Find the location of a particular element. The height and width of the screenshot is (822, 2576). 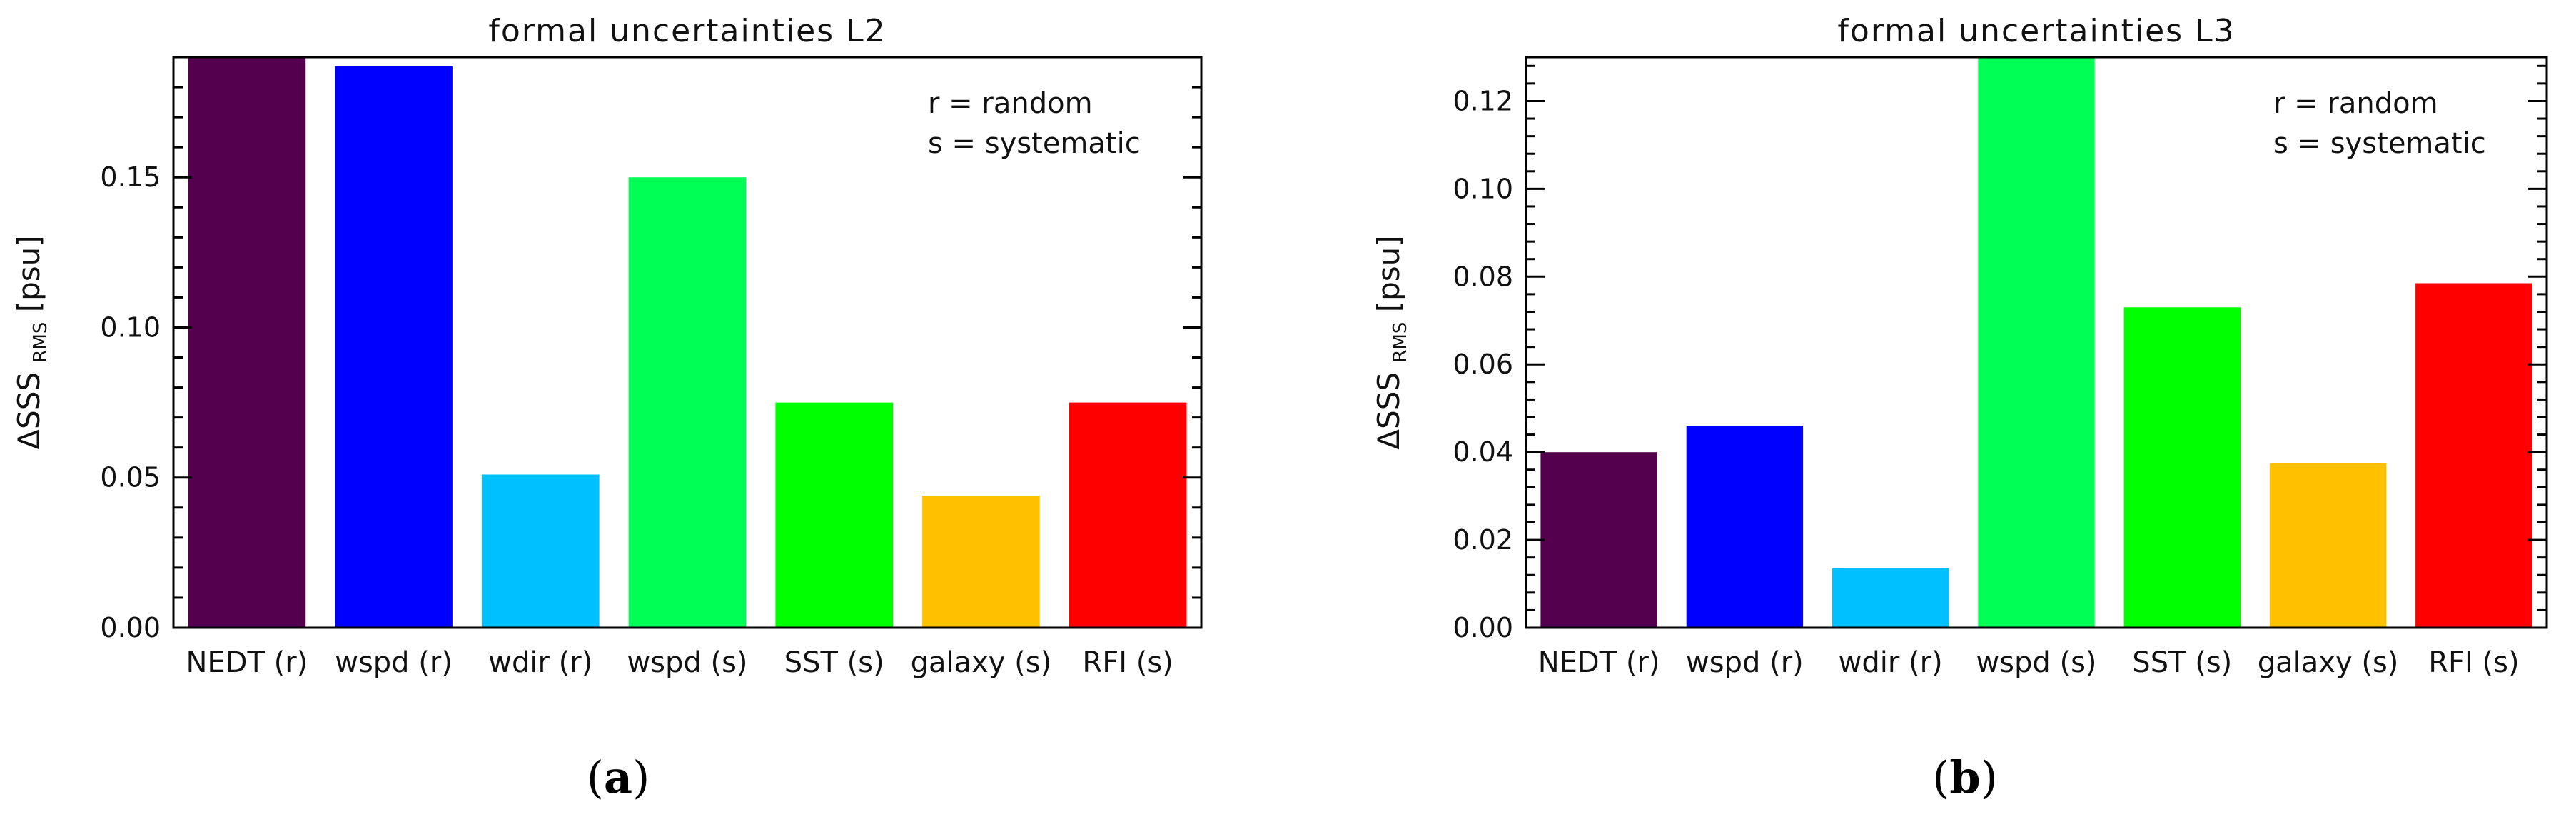

chart-title: formal uncertainties L3 is located at coordinates (2036, 31).